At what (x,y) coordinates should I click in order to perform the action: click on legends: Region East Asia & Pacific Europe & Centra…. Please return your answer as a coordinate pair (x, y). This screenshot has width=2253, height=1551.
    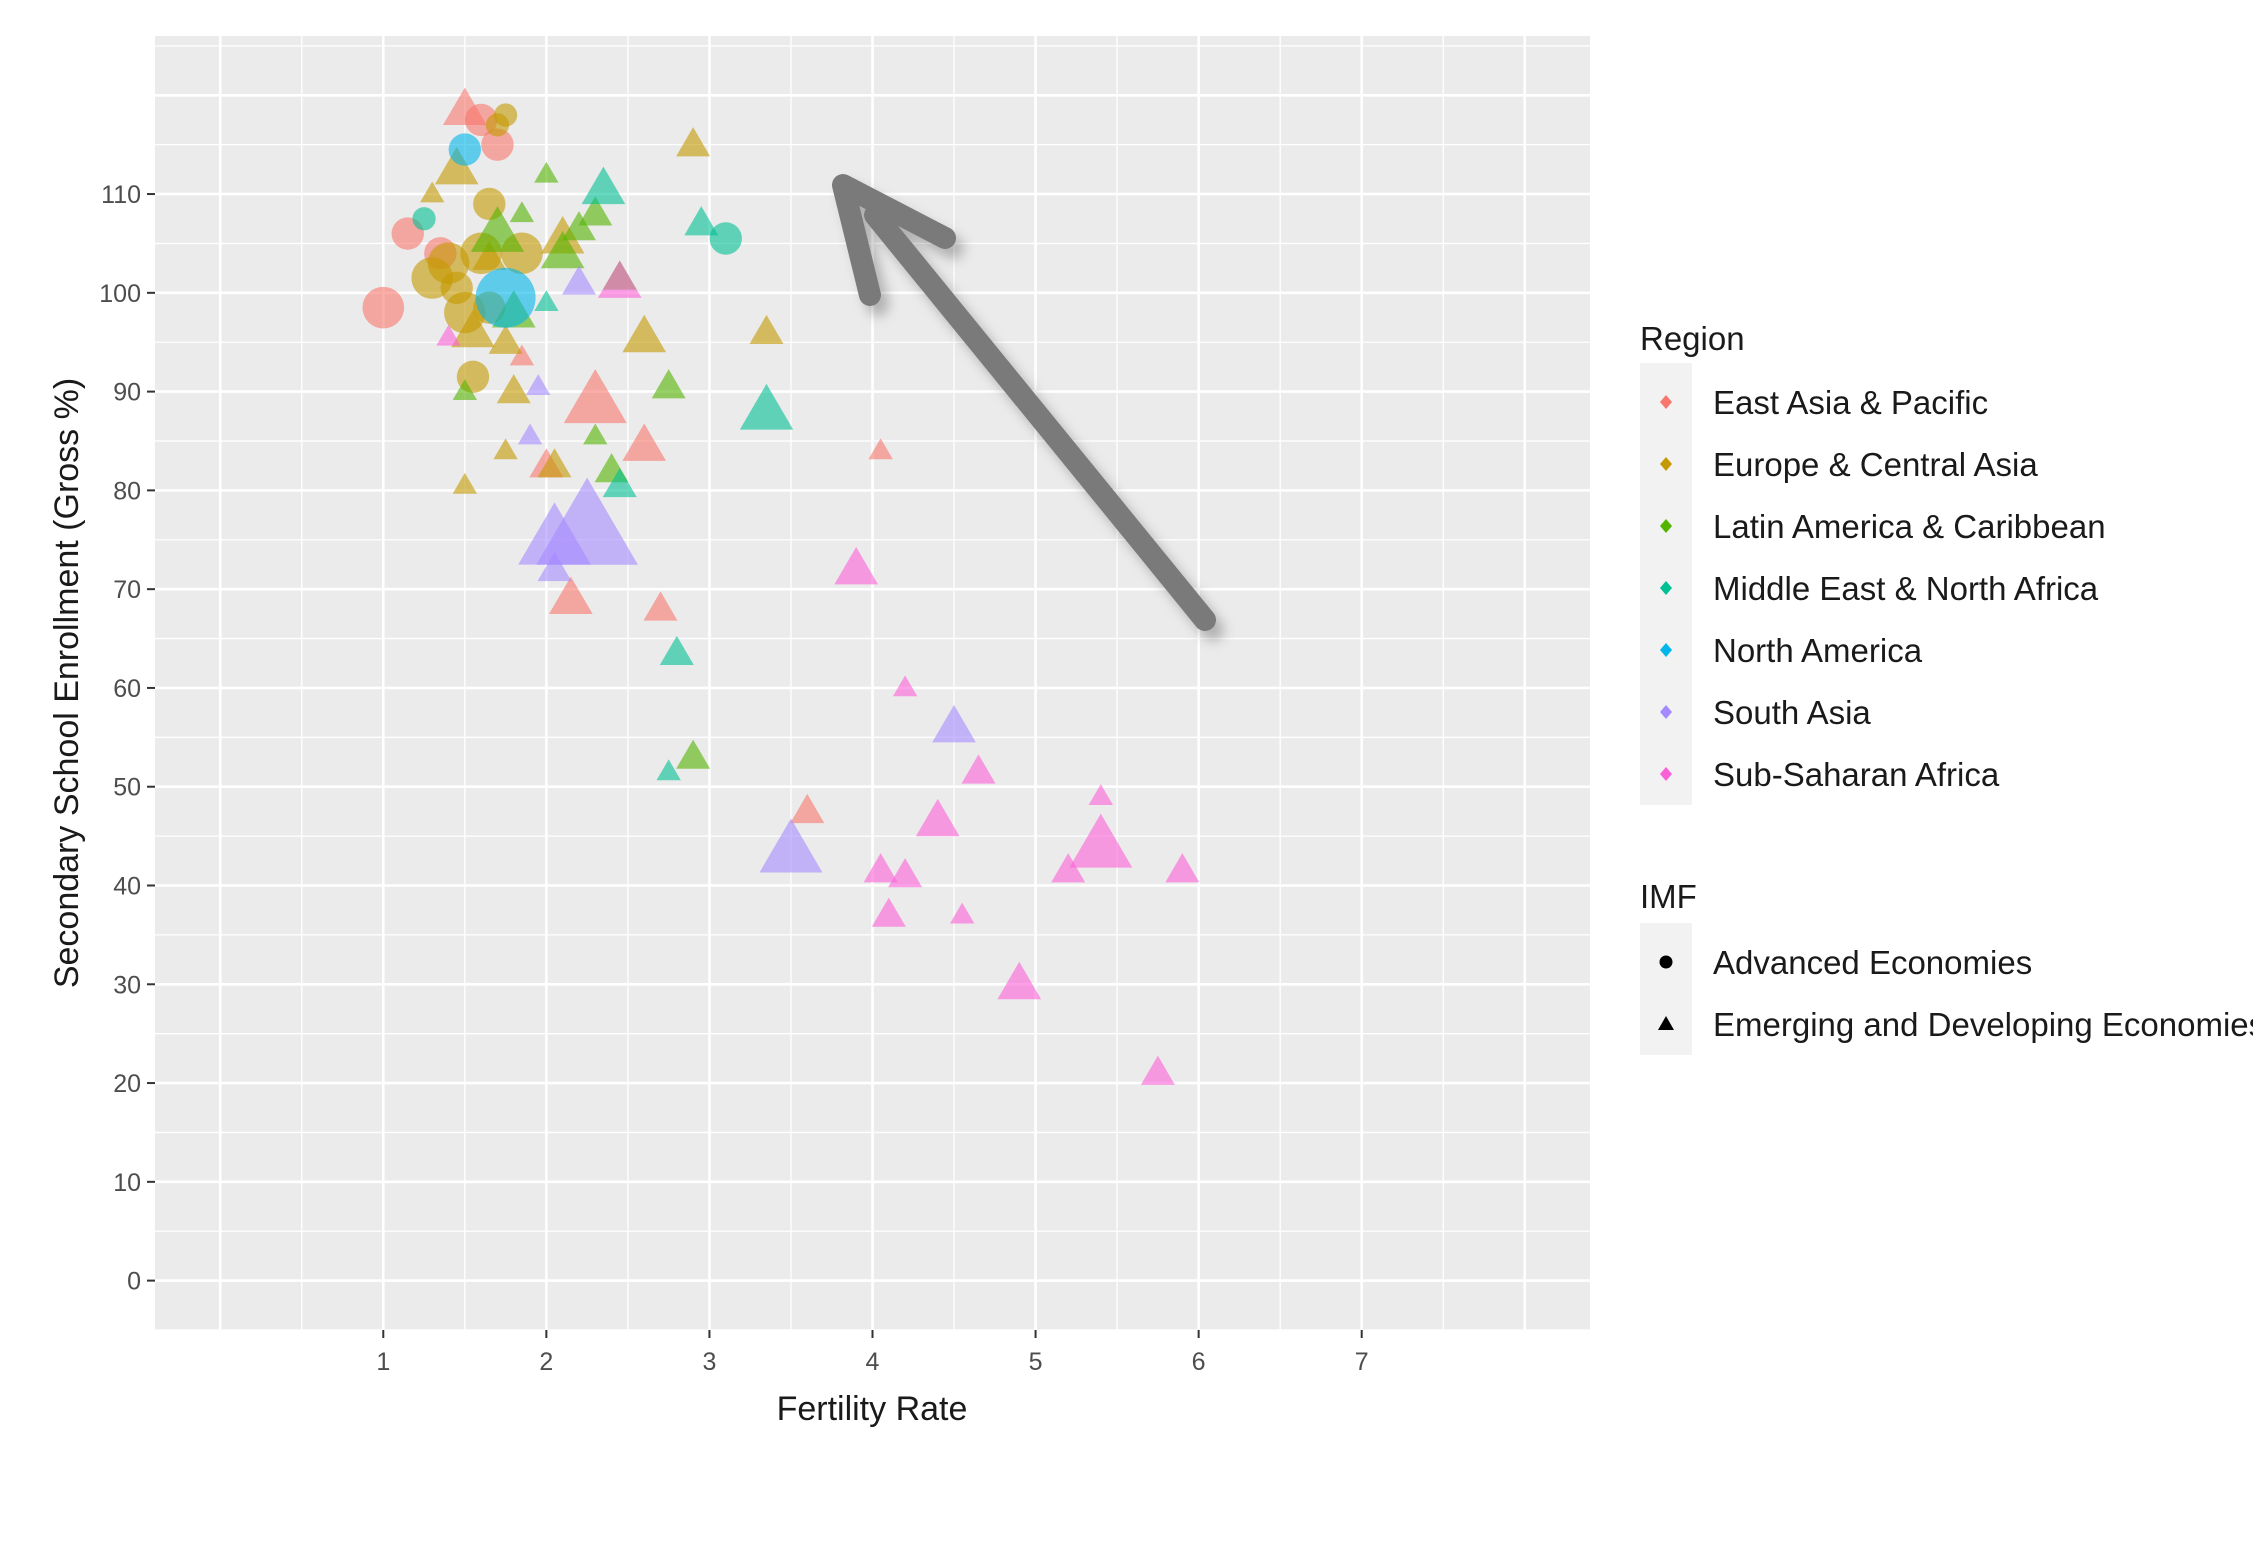
    Looking at the image, I should click on (1946, 687).